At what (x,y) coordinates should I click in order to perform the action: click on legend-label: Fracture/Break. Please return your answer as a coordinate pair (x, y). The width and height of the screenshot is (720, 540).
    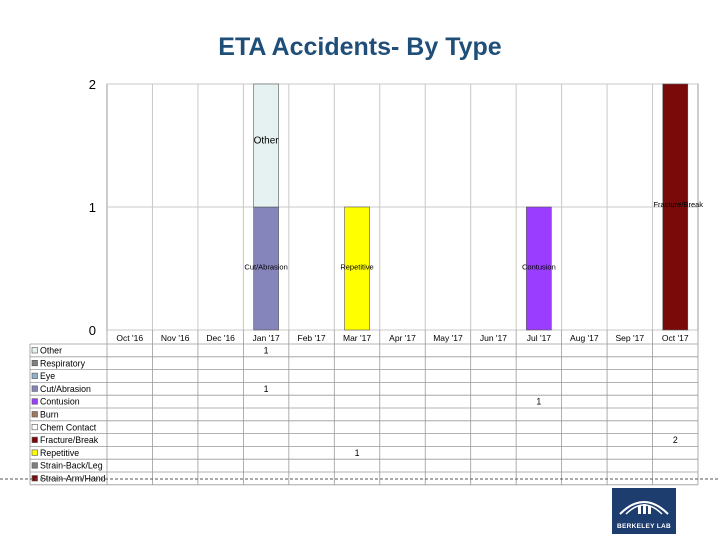
    Looking at the image, I should click on (69, 440).